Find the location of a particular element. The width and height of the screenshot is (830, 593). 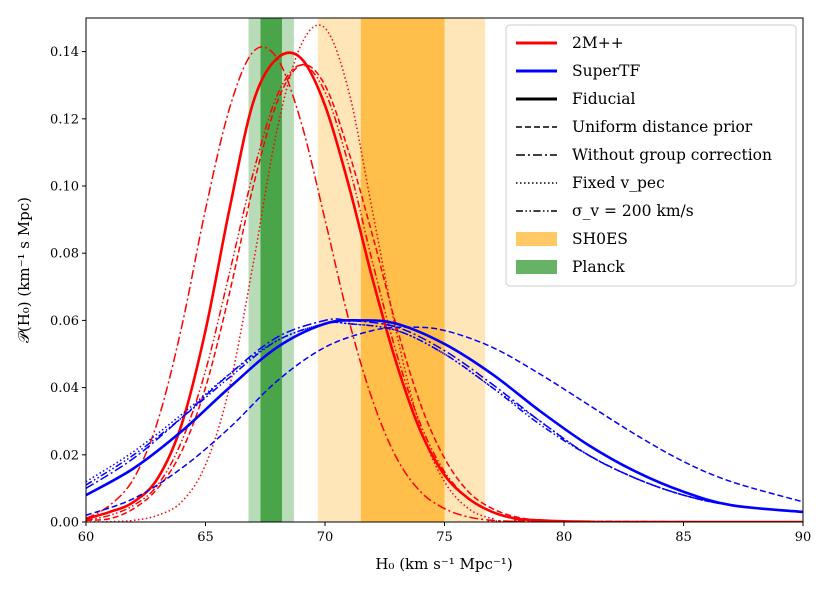

legend-label-7: SH0ES is located at coordinates (600, 239).